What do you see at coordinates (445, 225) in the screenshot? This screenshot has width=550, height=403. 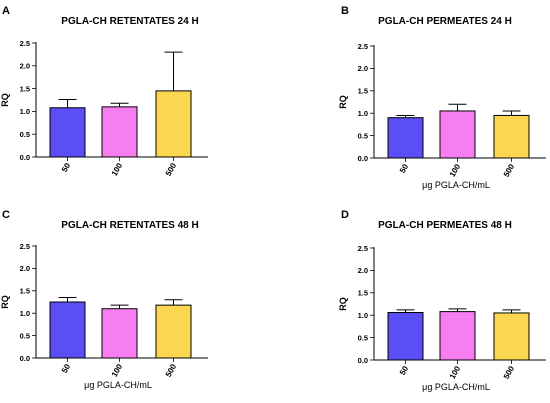 I see `panel-title: PGLA-CH PERMEATES 48 H` at bounding box center [445, 225].